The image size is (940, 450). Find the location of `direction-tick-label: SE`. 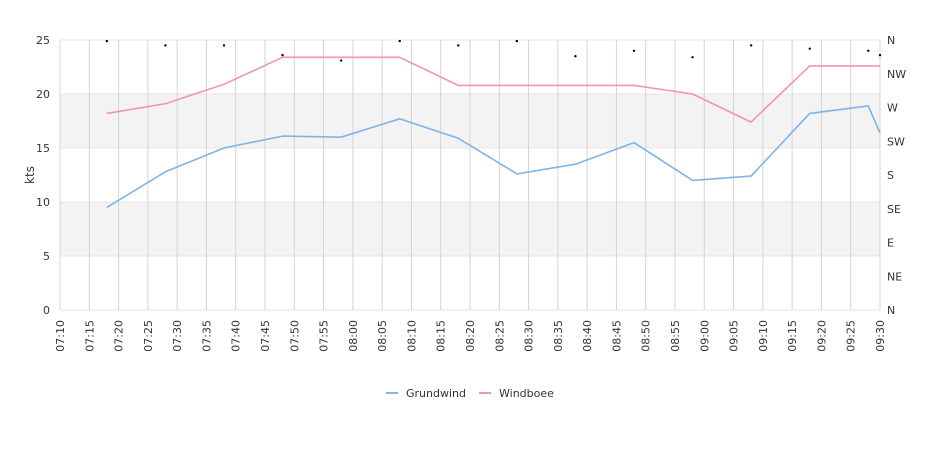

direction-tick-label: SE is located at coordinates (894, 209).